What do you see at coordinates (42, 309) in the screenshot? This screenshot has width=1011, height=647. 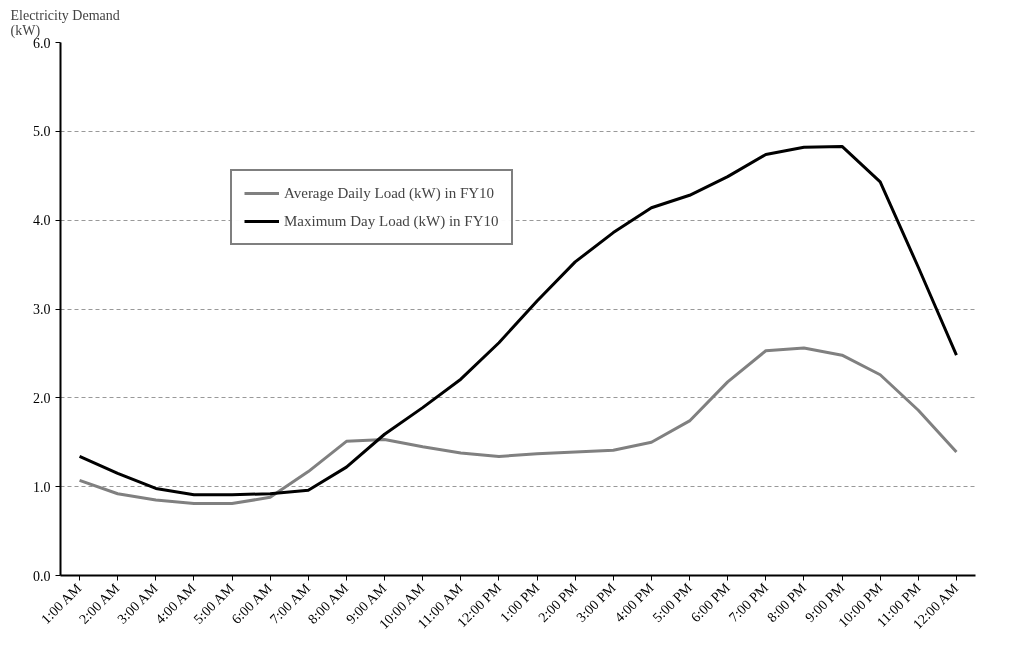 I see `y-tick-label: 3.0` at bounding box center [42, 309].